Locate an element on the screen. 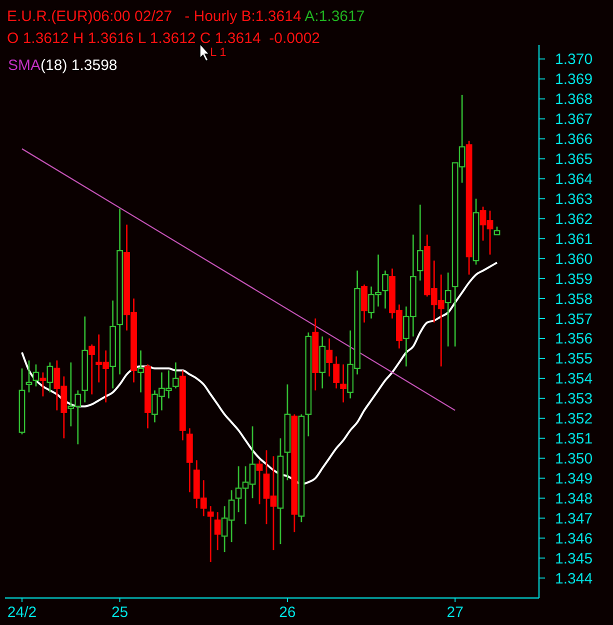 The height and width of the screenshot is (625, 613). x-tick-label: 27 is located at coordinates (455, 612).